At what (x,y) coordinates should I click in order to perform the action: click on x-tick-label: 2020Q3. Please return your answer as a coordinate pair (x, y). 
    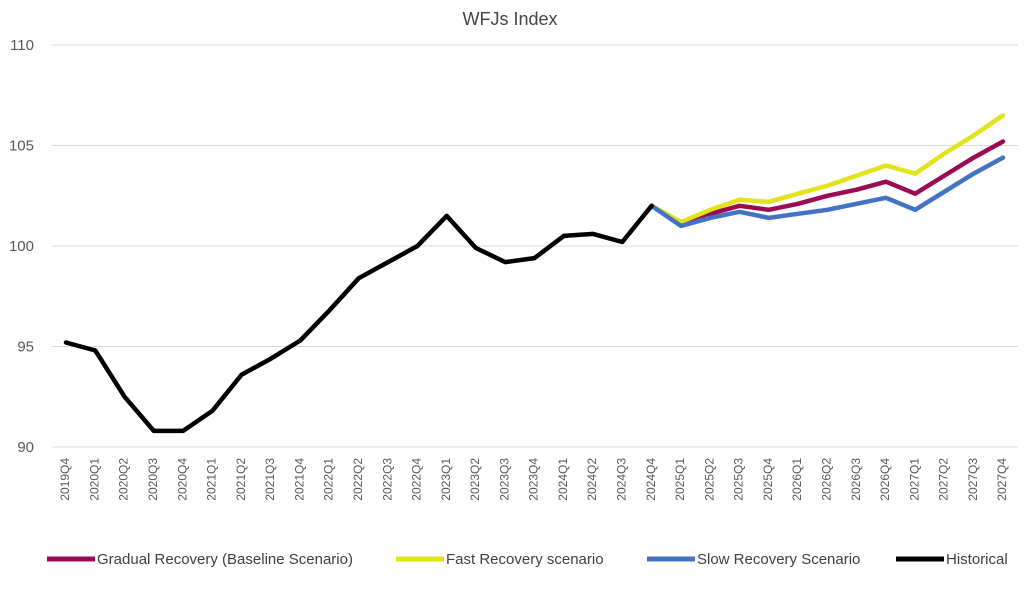
    Looking at the image, I should click on (153, 479).